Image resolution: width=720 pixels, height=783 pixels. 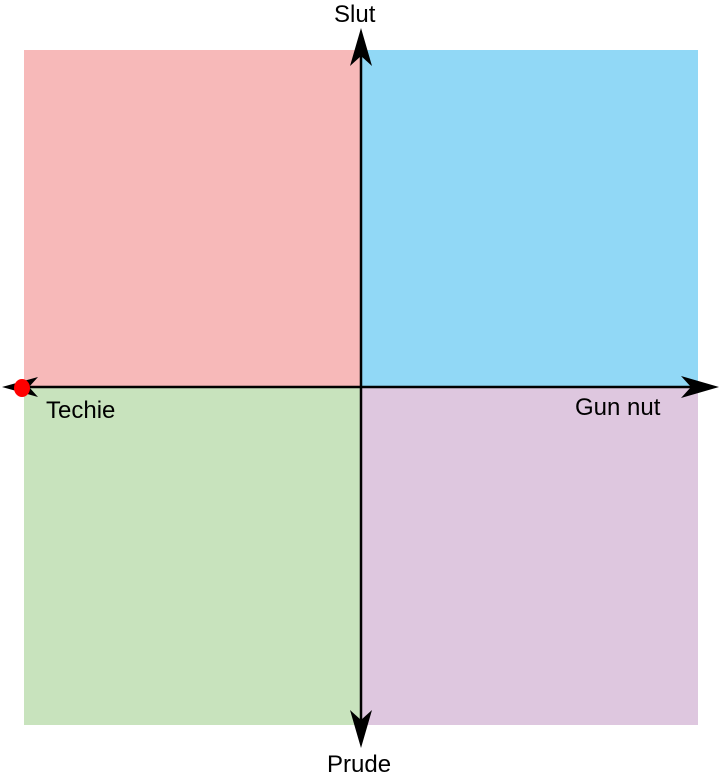 What do you see at coordinates (361, 47) in the screenshot?
I see `arrowhead-up-icon` at bounding box center [361, 47].